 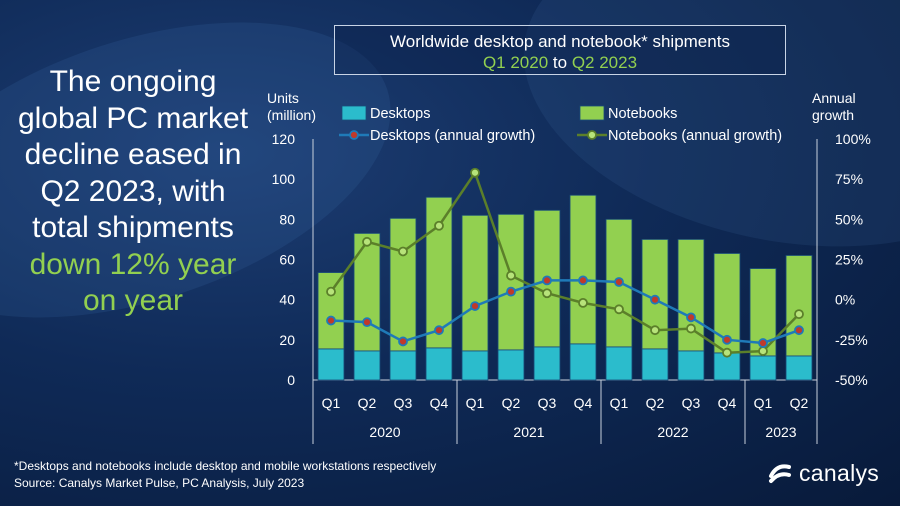 I want to click on y2-tick-label: 75%, so click(x=849, y=179).